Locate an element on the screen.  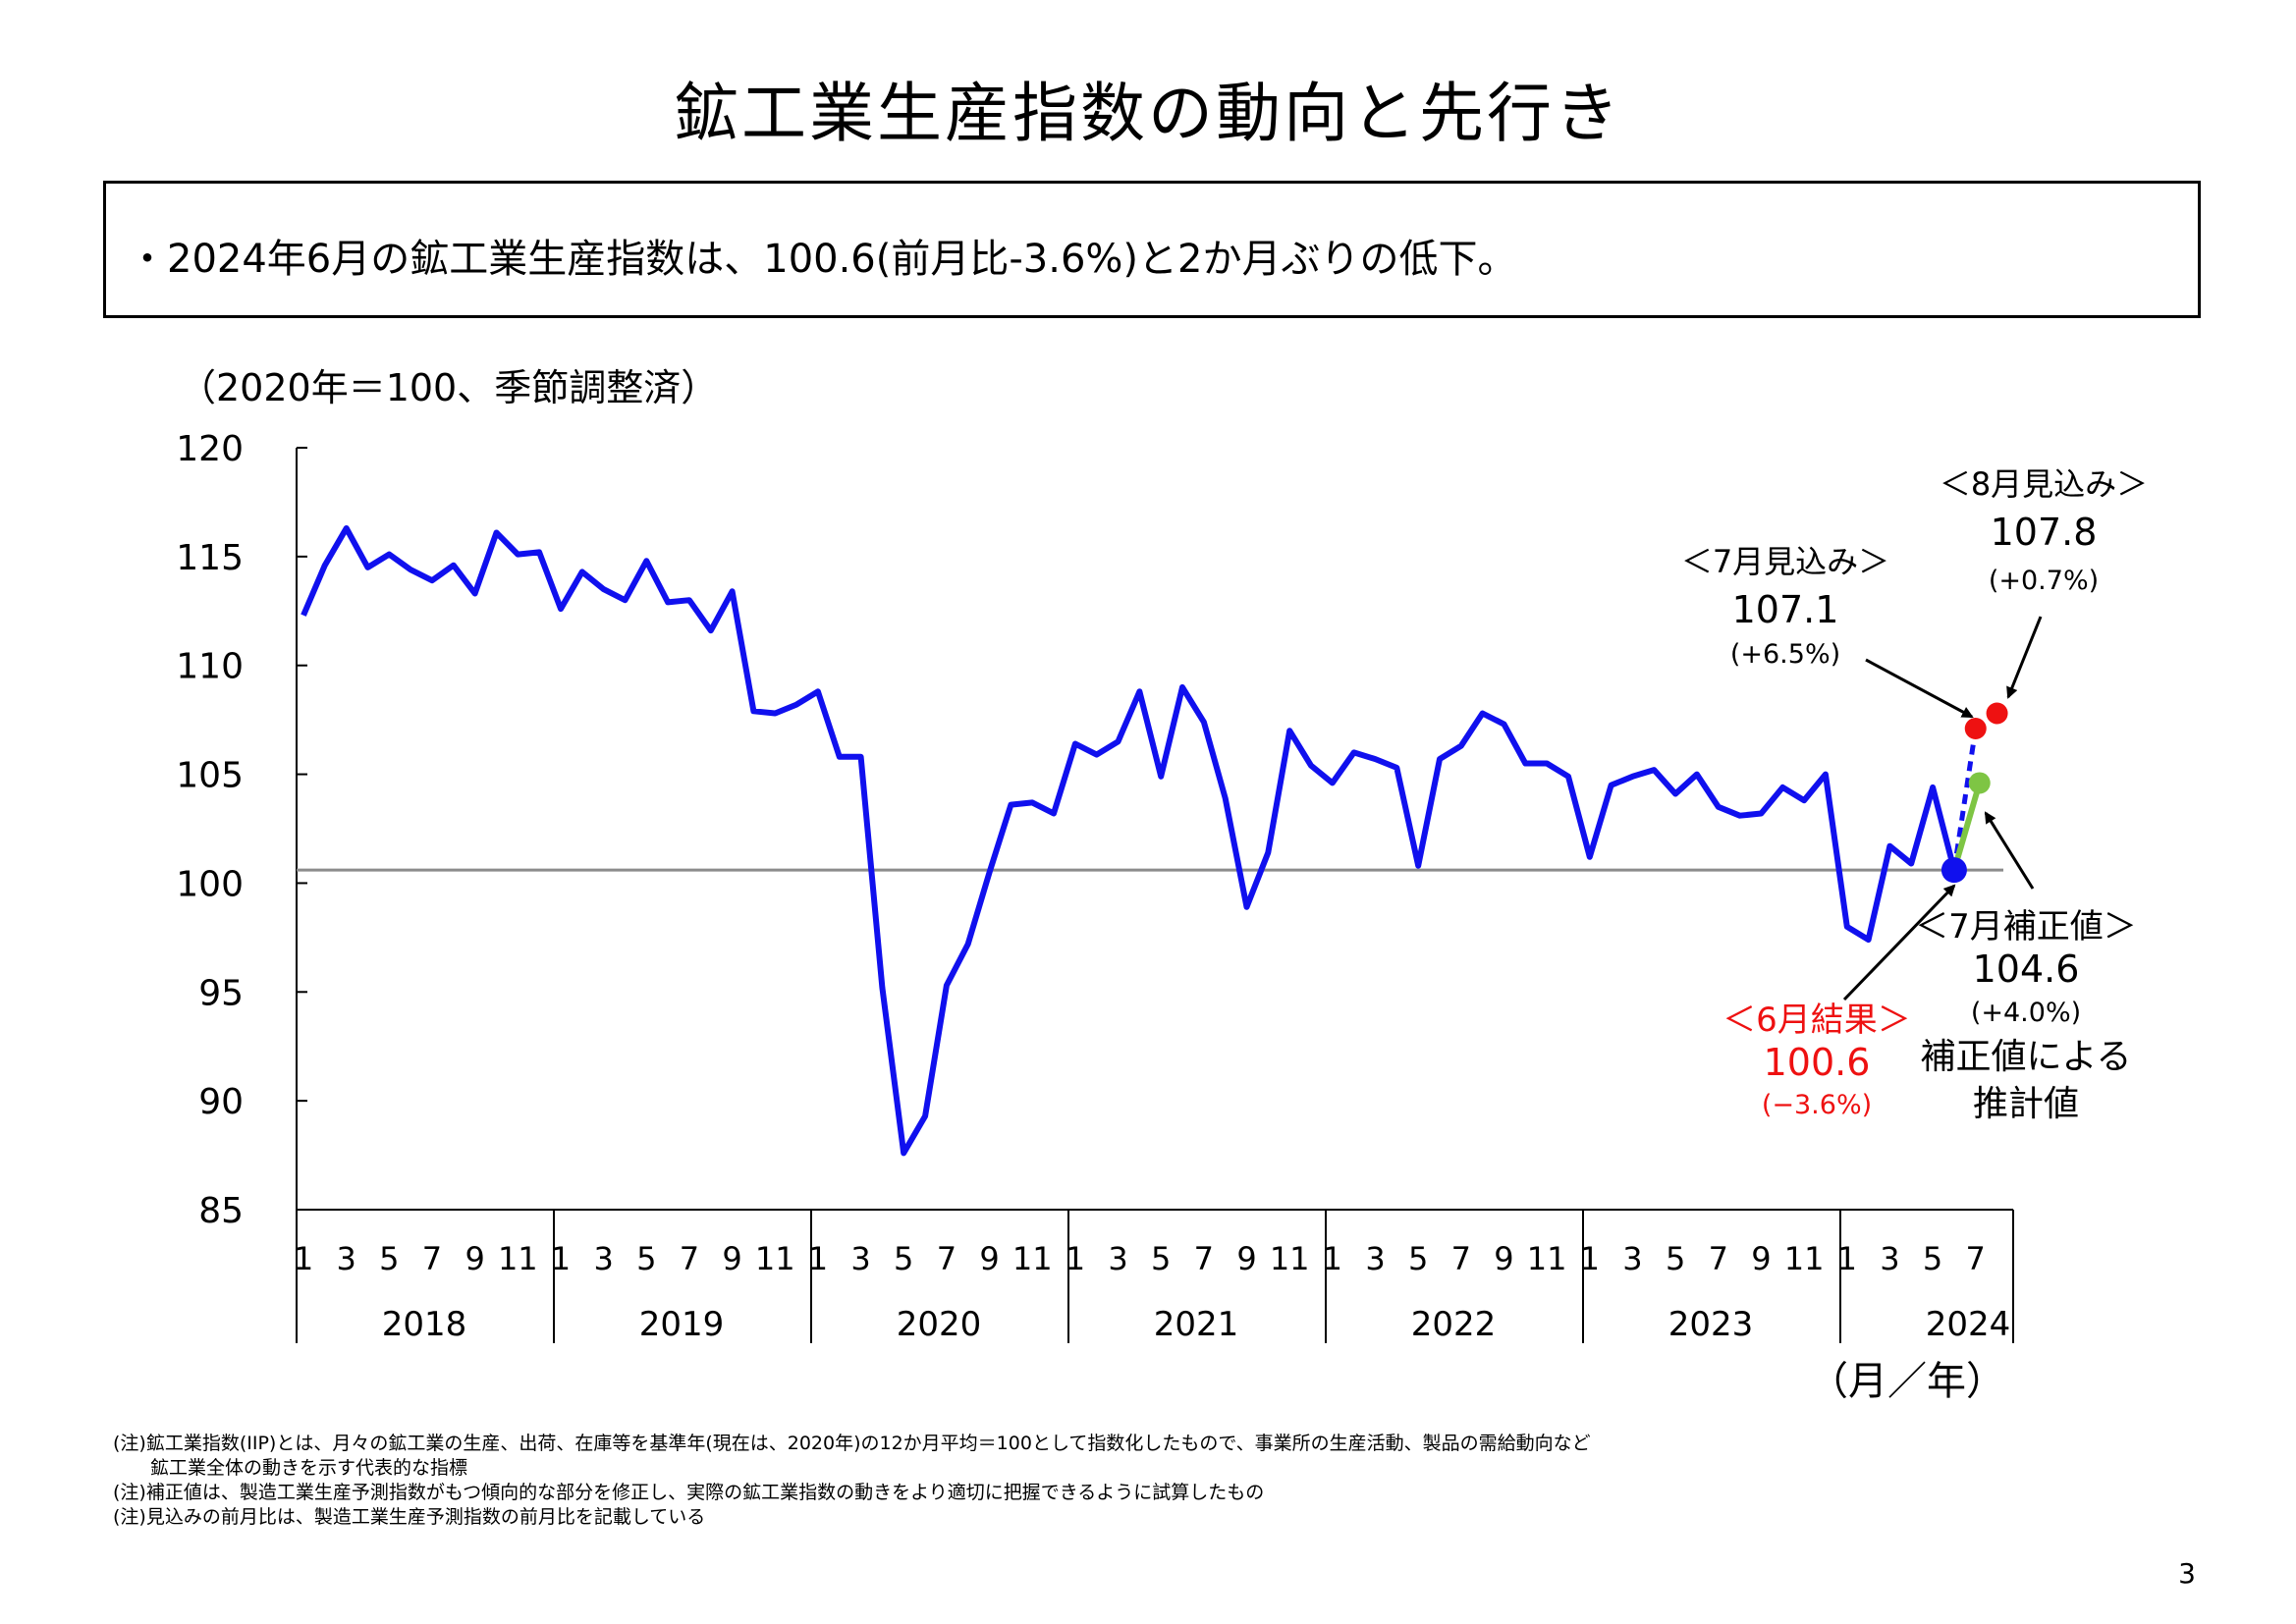
august-forecast-change: (+0.7%) is located at coordinates (2044, 581).